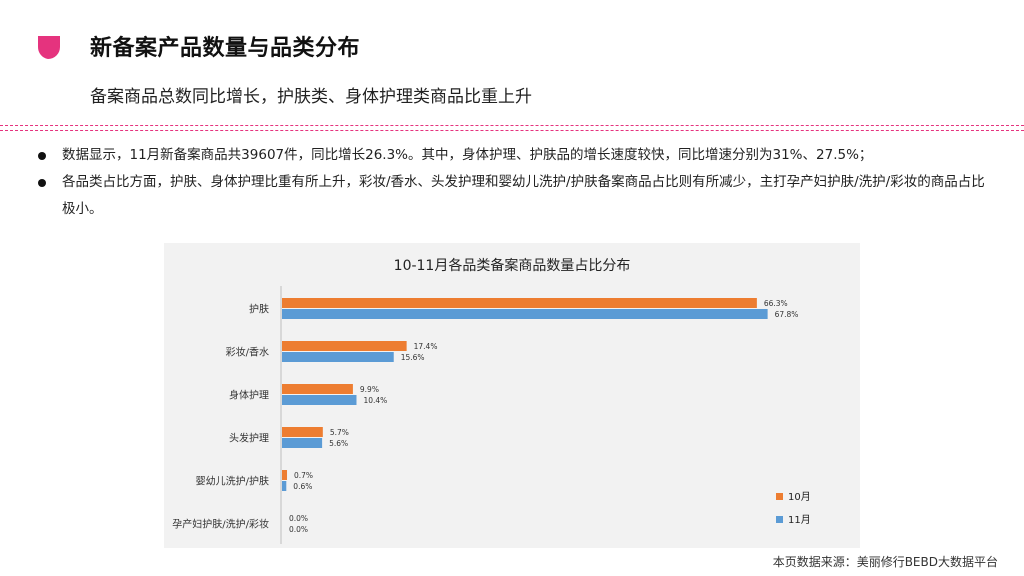  What do you see at coordinates (799, 520) in the screenshot?
I see `legend-label: 11月` at bounding box center [799, 520].